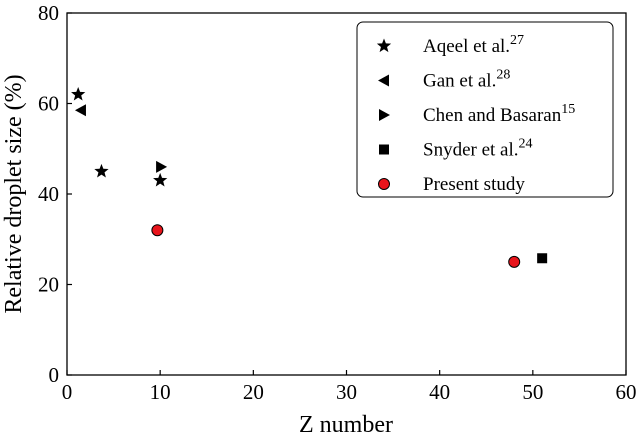 Image resolution: width=640 pixels, height=437 pixels. Describe the element at coordinates (384, 184) in the screenshot. I see `legend-marker-circle` at that location.